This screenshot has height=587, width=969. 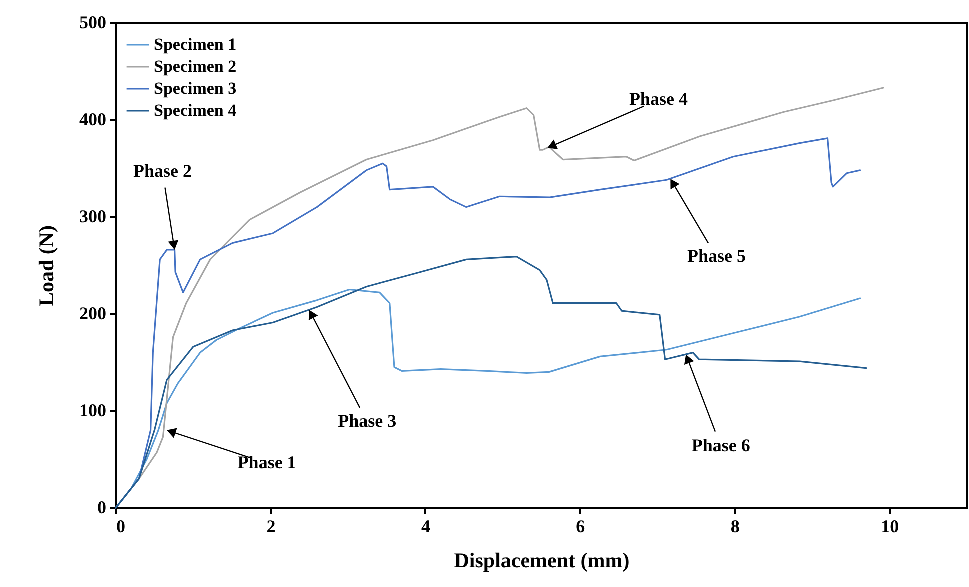 I want to click on annotation: Phase 4, so click(x=658, y=99).